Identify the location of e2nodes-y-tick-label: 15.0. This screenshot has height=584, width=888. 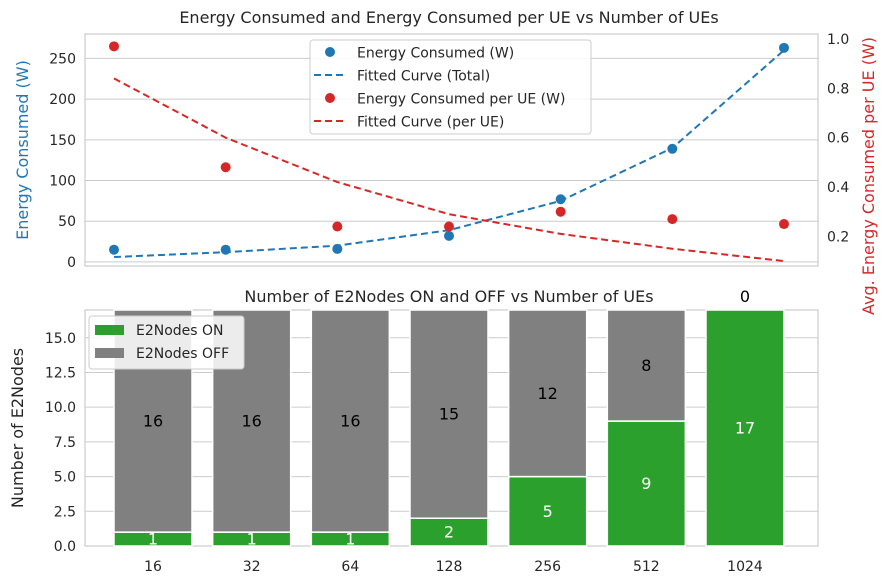
(60, 339).